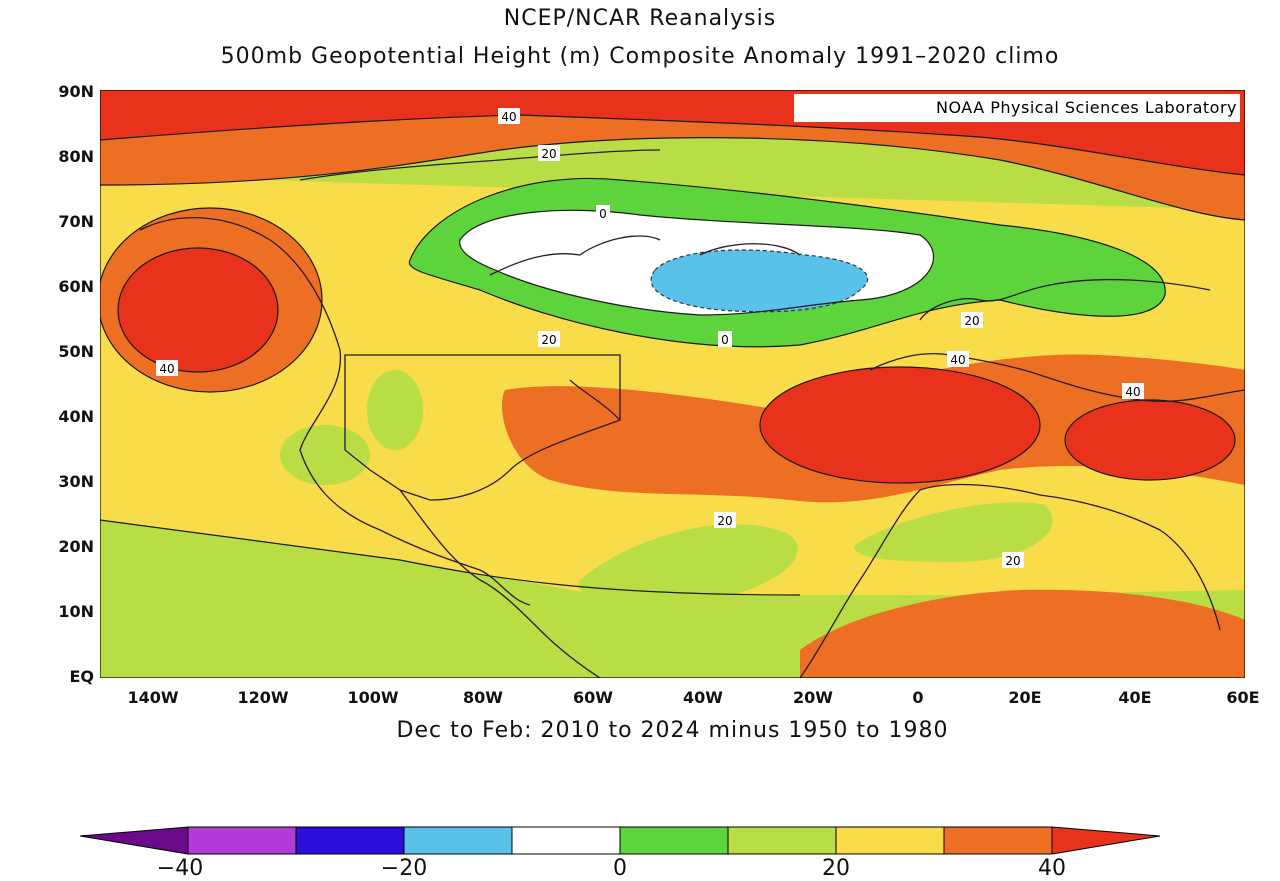  Describe the element at coordinates (900, 425) in the screenshot. I see `region-red-iberia` at that location.